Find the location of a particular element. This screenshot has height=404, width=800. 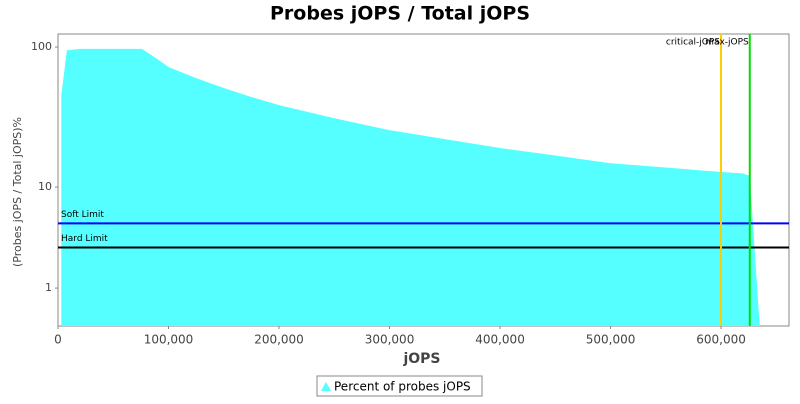

legend-box is located at coordinates (399, 386).